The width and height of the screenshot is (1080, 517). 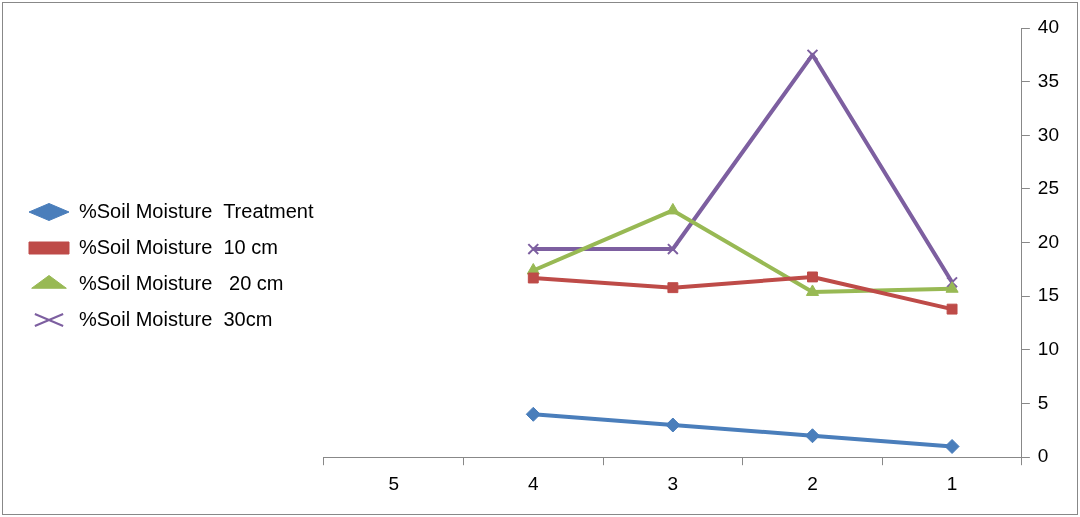 I want to click on y-tick-label: 30, so click(x=1048, y=134).